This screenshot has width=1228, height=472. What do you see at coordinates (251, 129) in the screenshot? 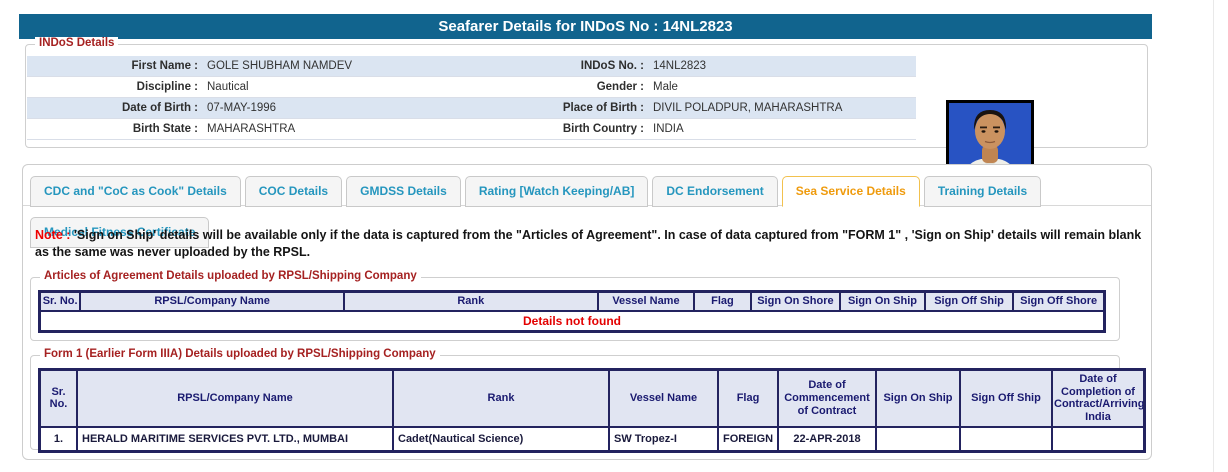
I see `field-value: MAHARASHTRA` at bounding box center [251, 129].